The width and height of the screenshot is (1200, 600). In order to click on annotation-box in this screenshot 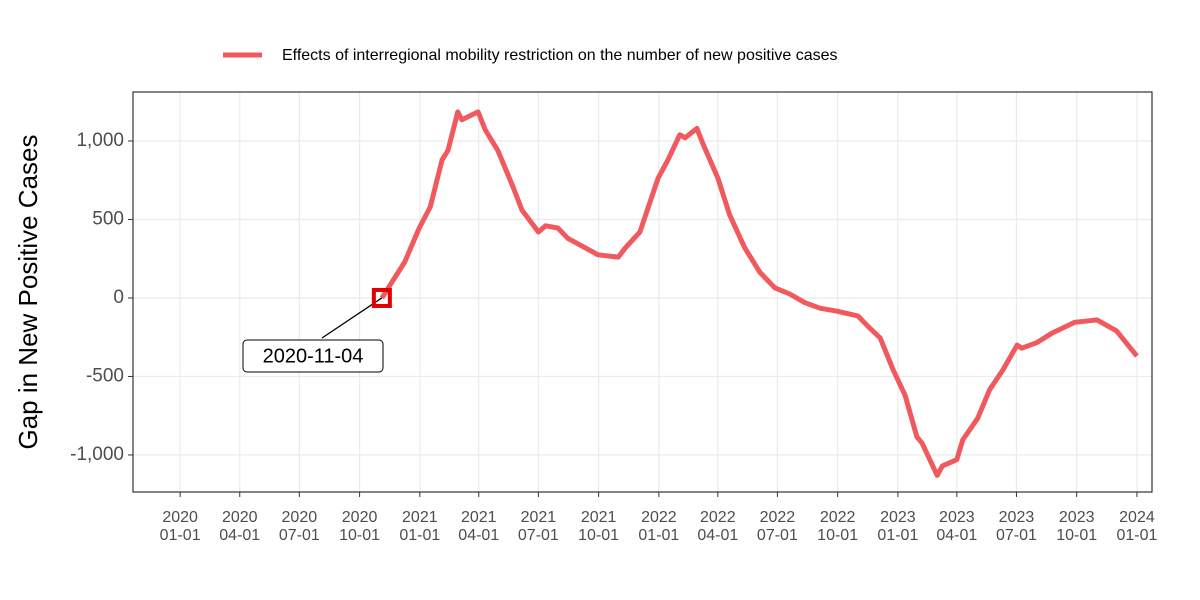, I will do `click(313, 356)`.